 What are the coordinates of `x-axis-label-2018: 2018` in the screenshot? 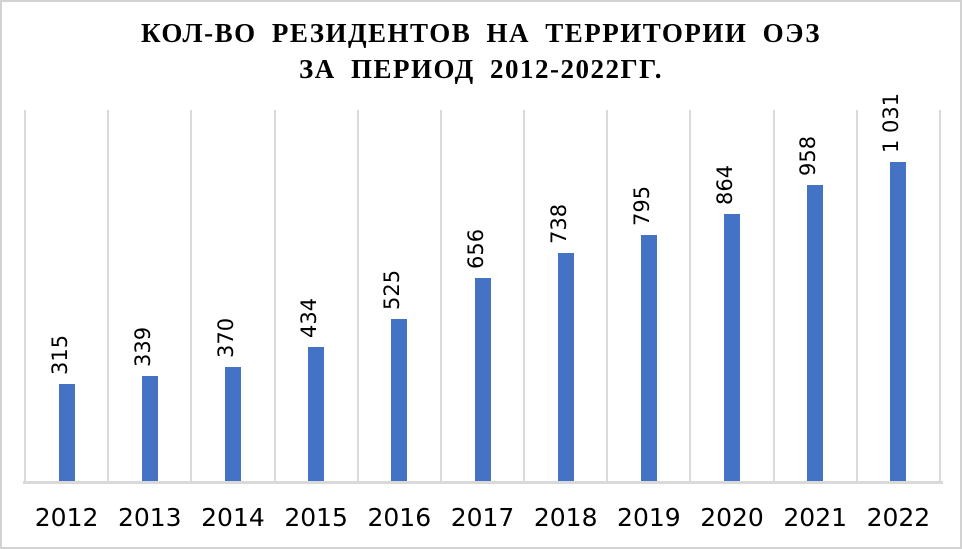 It's located at (565, 517).